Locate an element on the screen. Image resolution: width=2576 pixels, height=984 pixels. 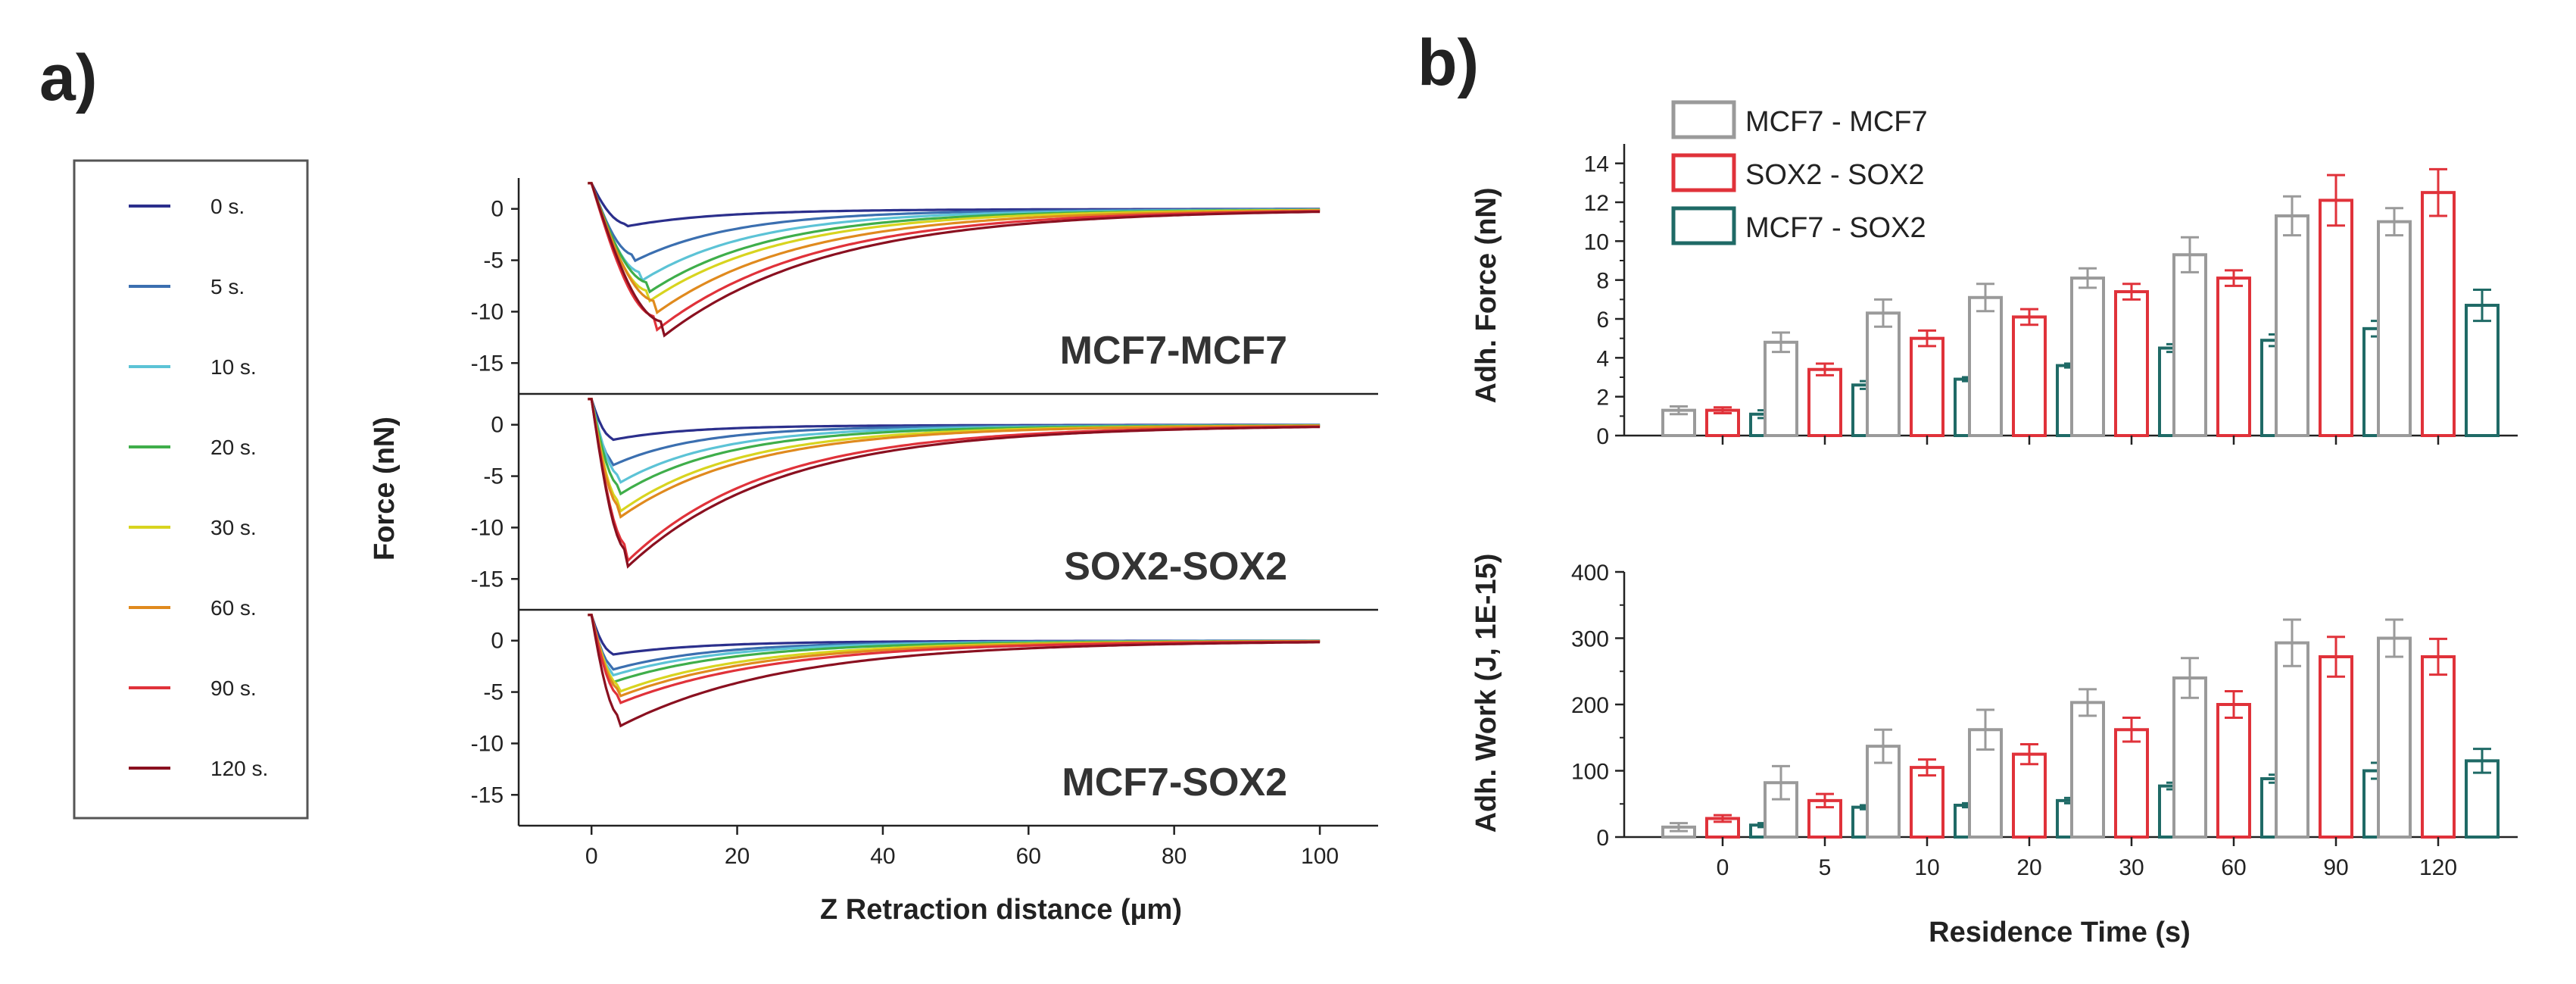
panel-a-ytick-label-0-1: -5 is located at coordinates (493, 260).